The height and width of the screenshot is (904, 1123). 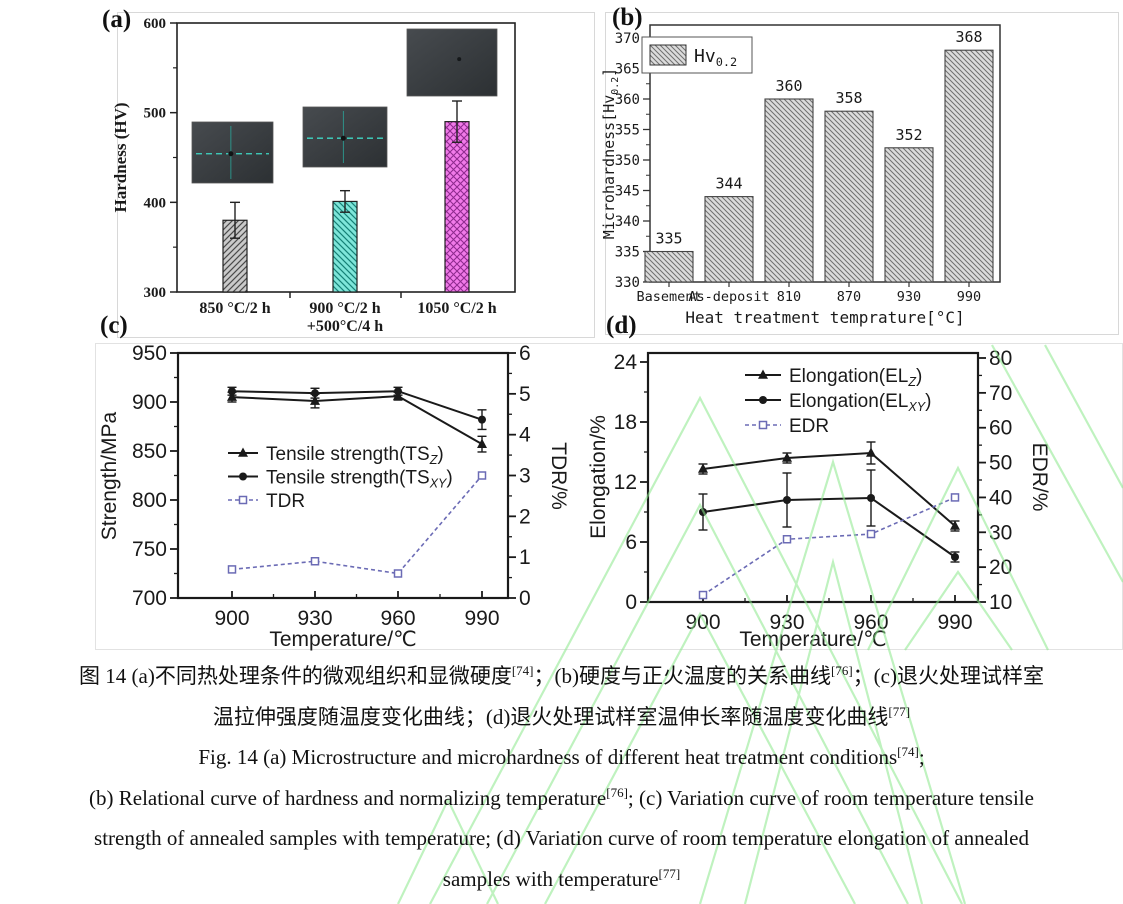 I want to click on svg-text: Basement, so click(x=668, y=297).